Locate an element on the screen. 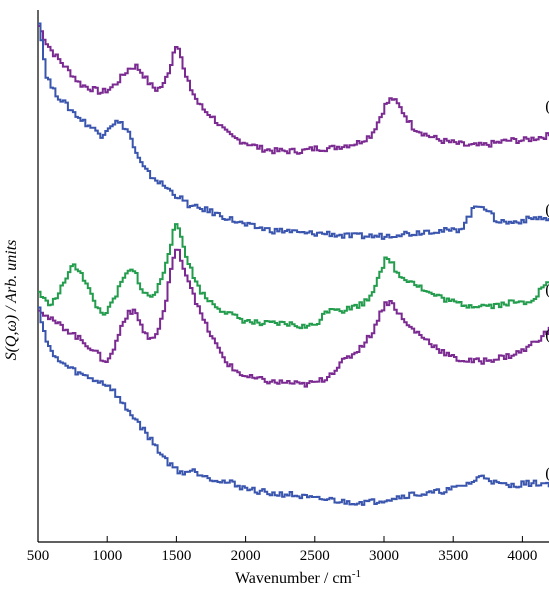 The height and width of the screenshot is (591, 549). x-tick-label-3500: 3500 is located at coordinates (453, 556).